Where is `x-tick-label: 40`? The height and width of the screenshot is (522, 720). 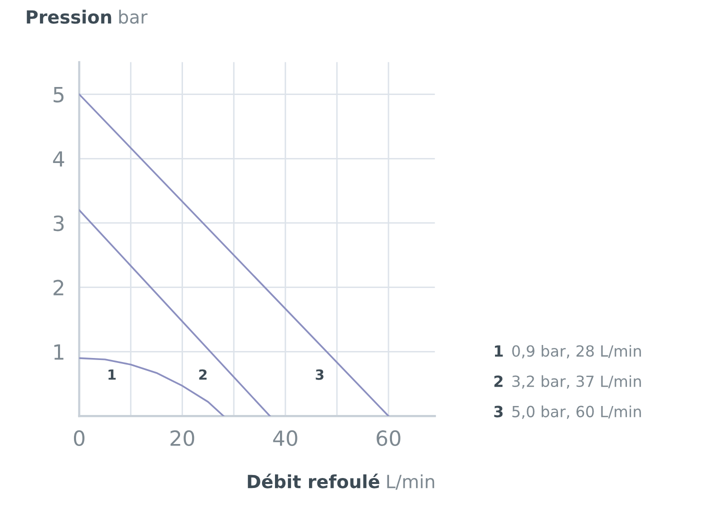 x-tick-label: 40 is located at coordinates (285, 438).